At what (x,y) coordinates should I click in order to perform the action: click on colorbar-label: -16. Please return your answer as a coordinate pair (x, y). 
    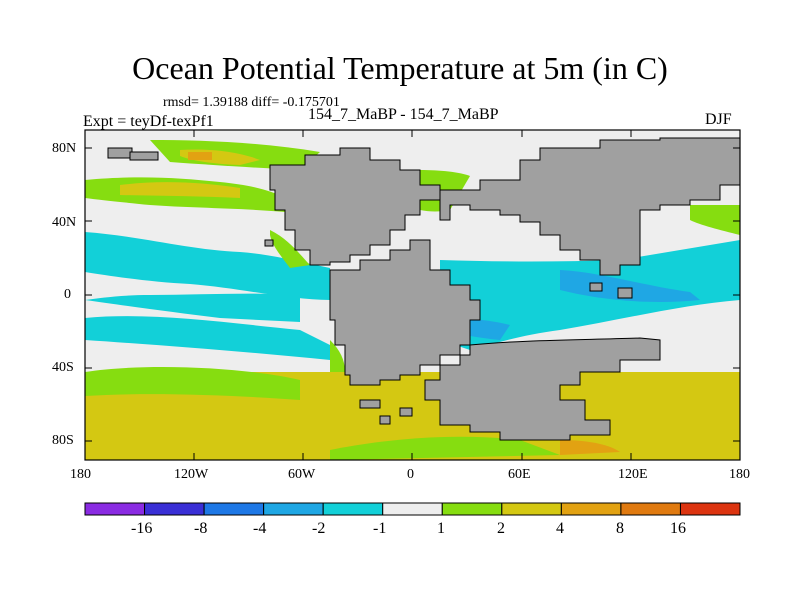
    Looking at the image, I should click on (142, 528).